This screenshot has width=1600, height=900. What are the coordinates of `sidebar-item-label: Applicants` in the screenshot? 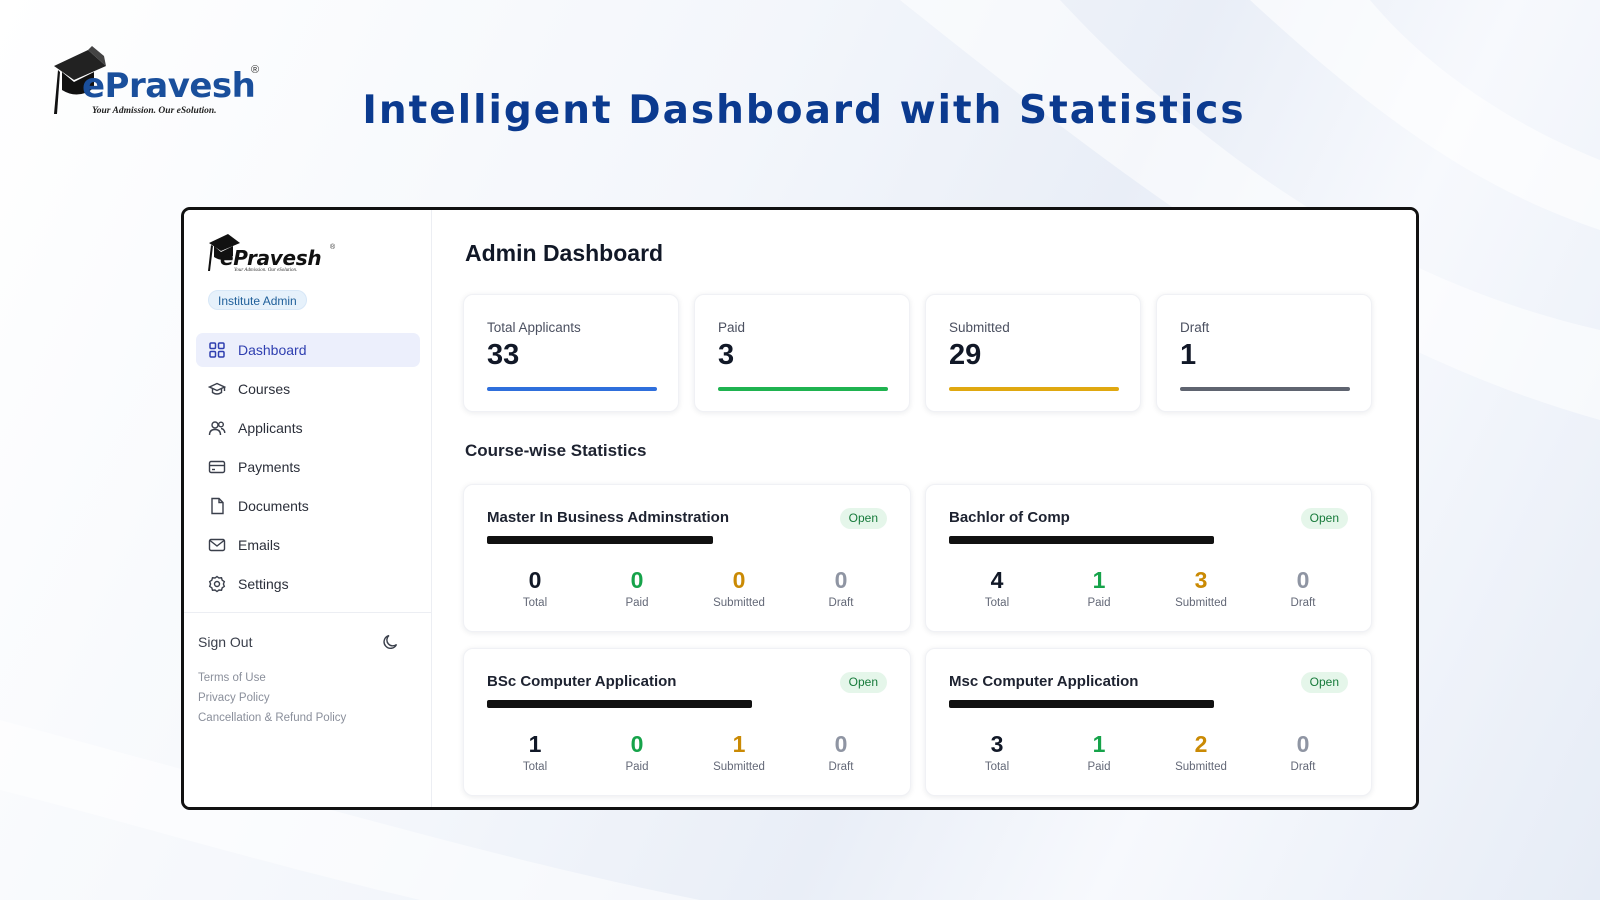 It's located at (270, 428).